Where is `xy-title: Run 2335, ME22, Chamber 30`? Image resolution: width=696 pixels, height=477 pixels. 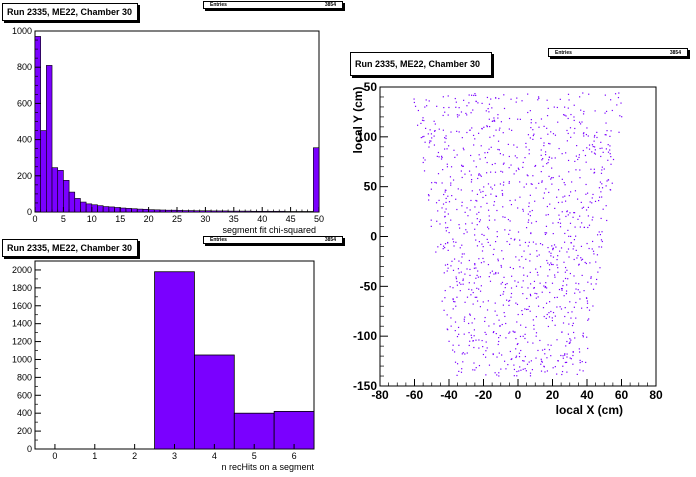
xy-title: Run 2335, ME22, Chamber 30 is located at coordinates (421, 64).